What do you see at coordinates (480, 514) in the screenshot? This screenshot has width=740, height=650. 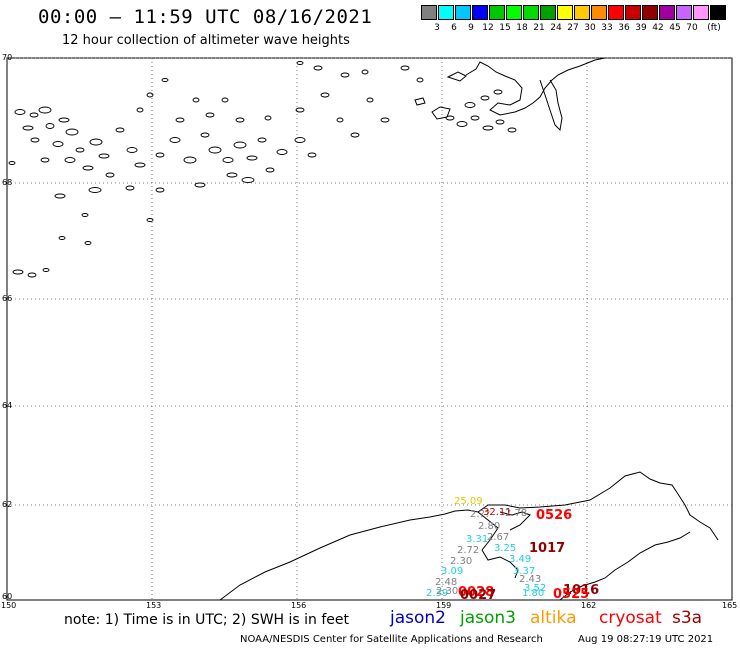 I see `wave-height-label: 2.??` at bounding box center [480, 514].